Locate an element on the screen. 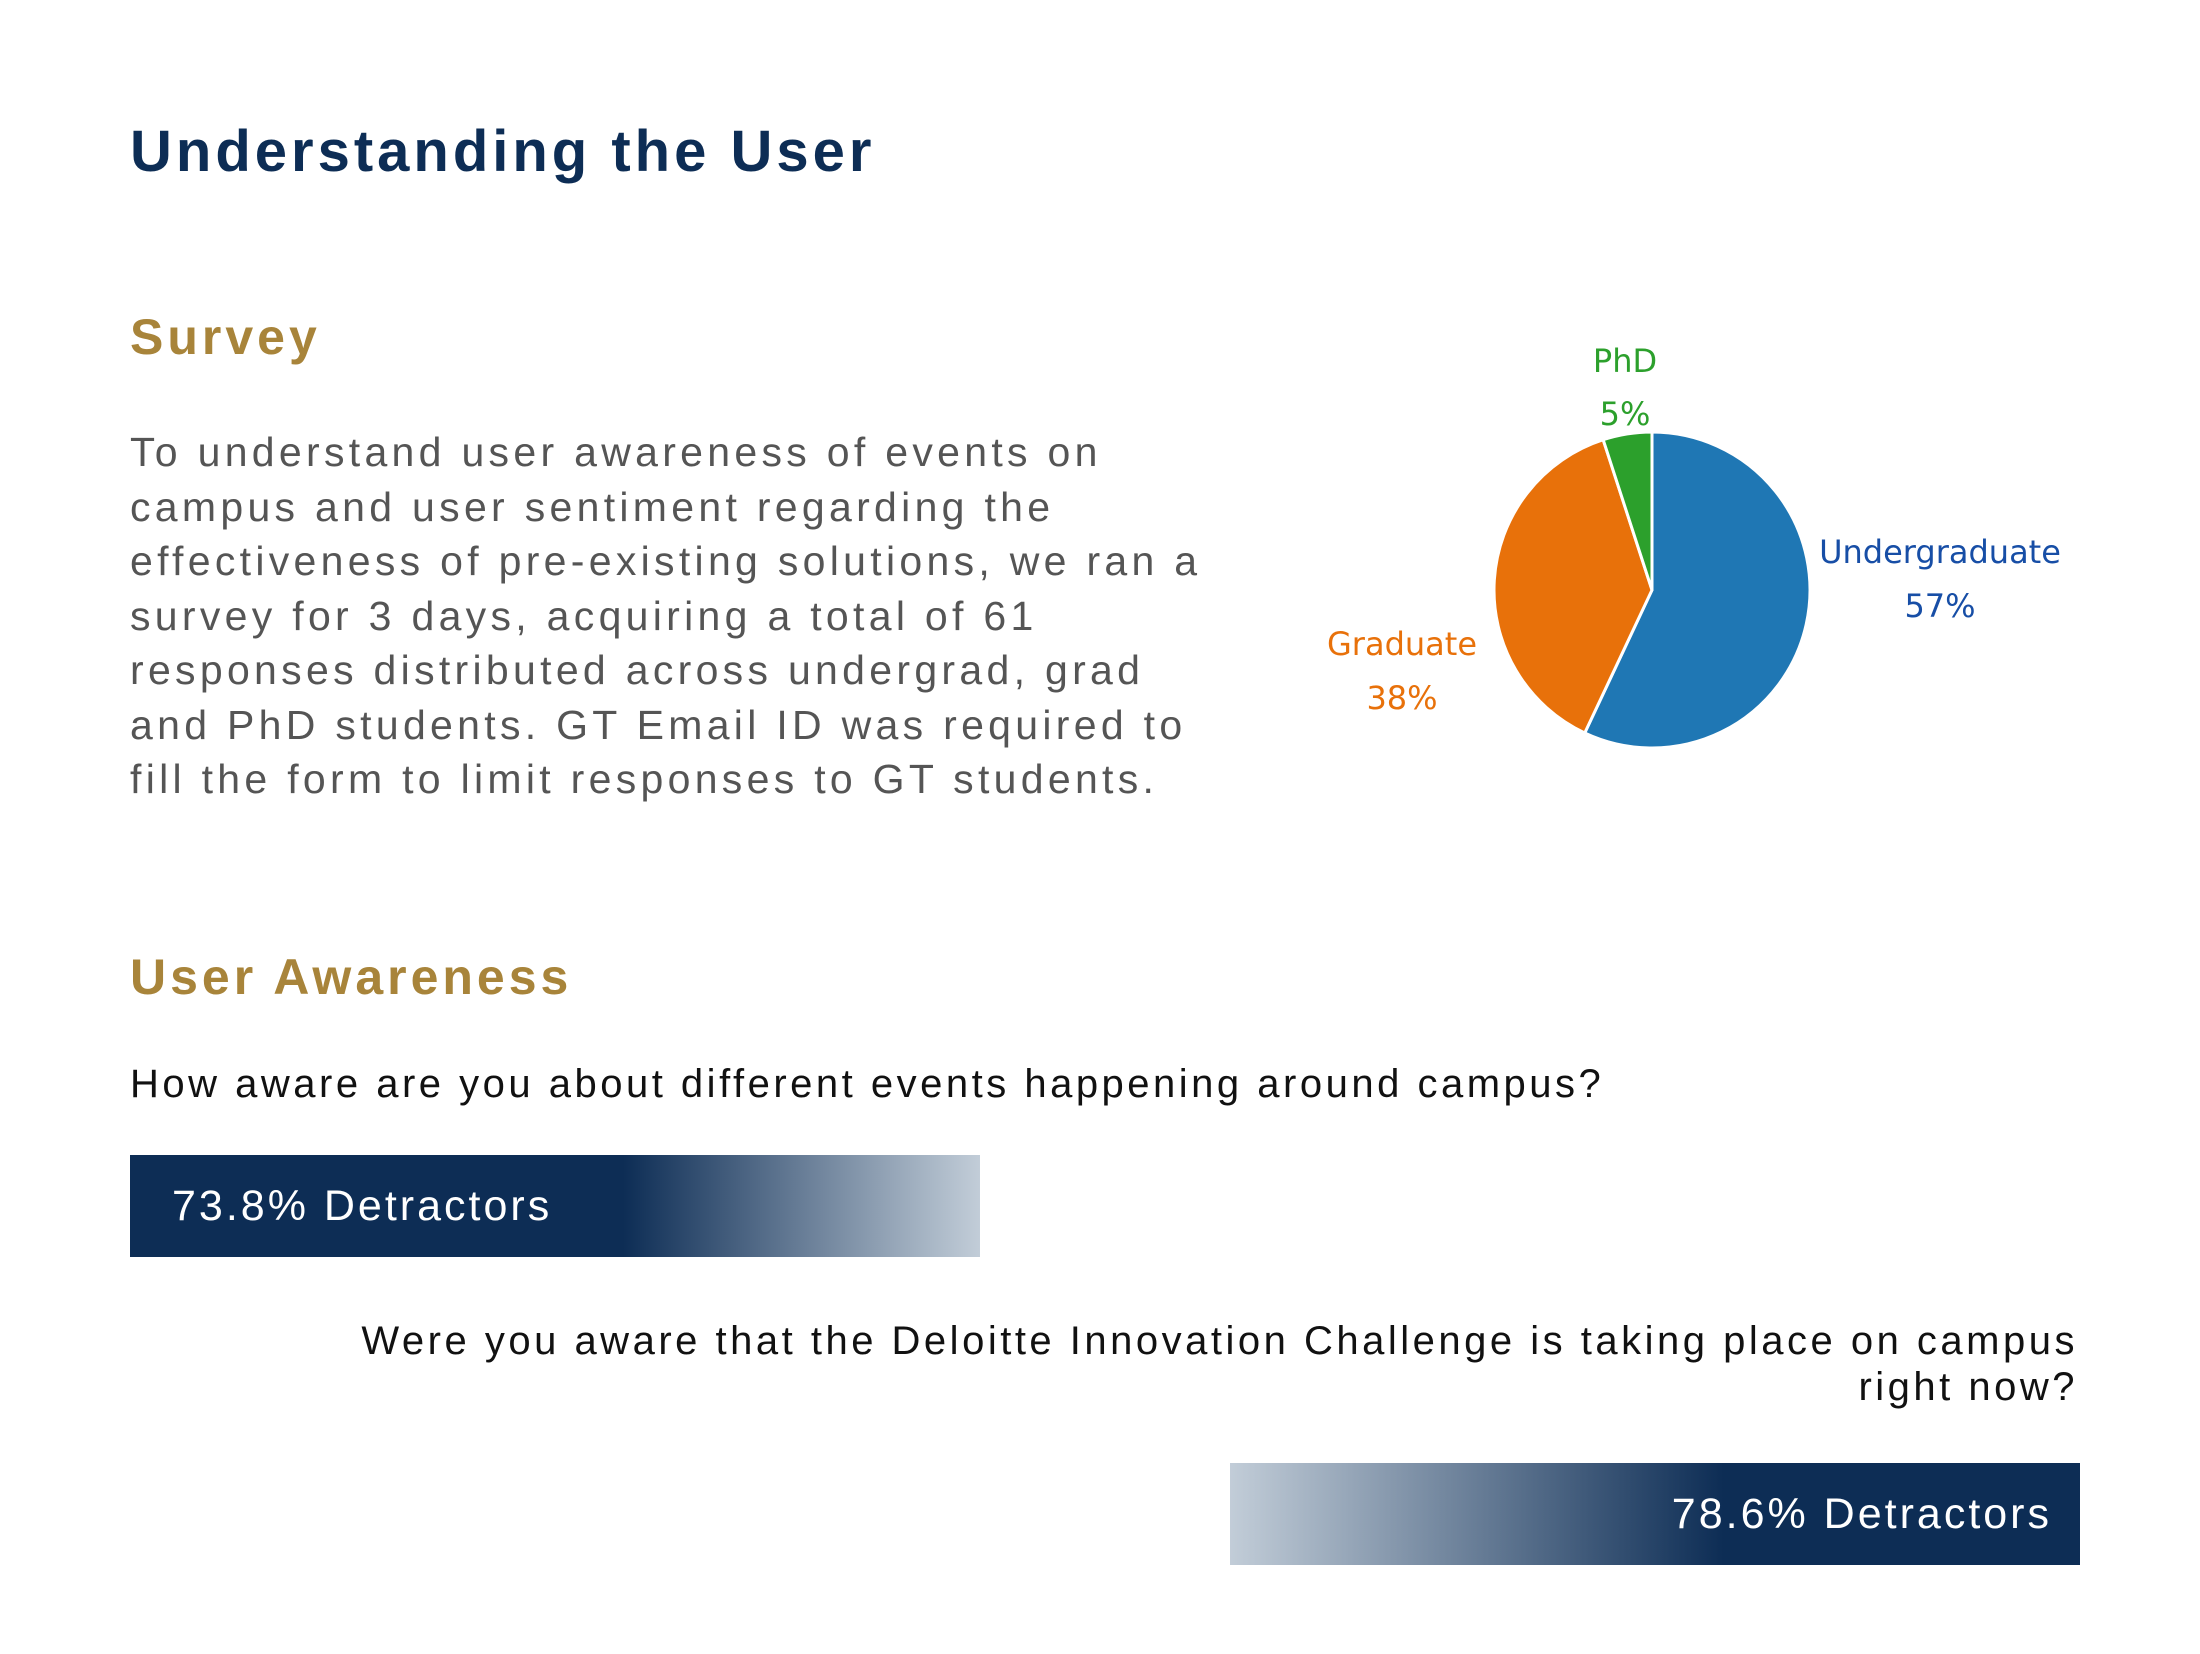 This screenshot has width=2200, height=1654. survey-heading: Survey is located at coordinates (225, 337).